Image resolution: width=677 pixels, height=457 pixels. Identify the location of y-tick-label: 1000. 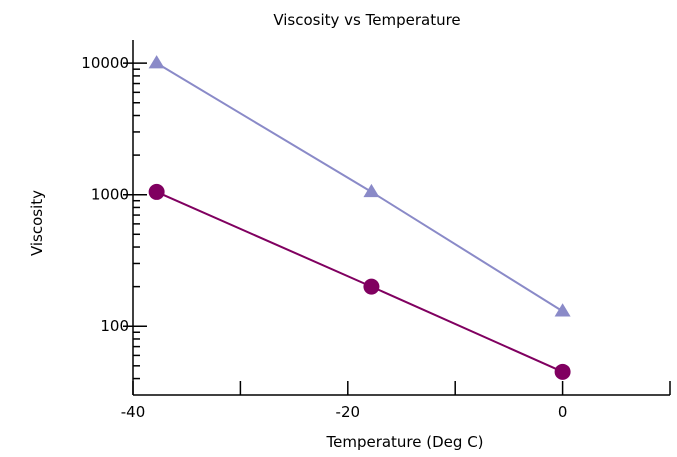
(110, 195).